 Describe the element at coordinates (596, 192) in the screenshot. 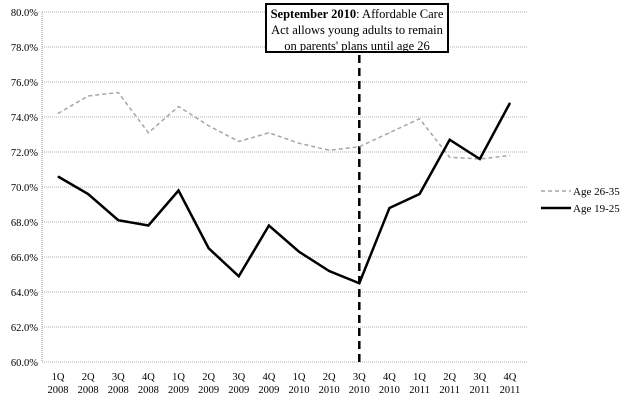

I see `legend-label: Age 26-35` at that location.